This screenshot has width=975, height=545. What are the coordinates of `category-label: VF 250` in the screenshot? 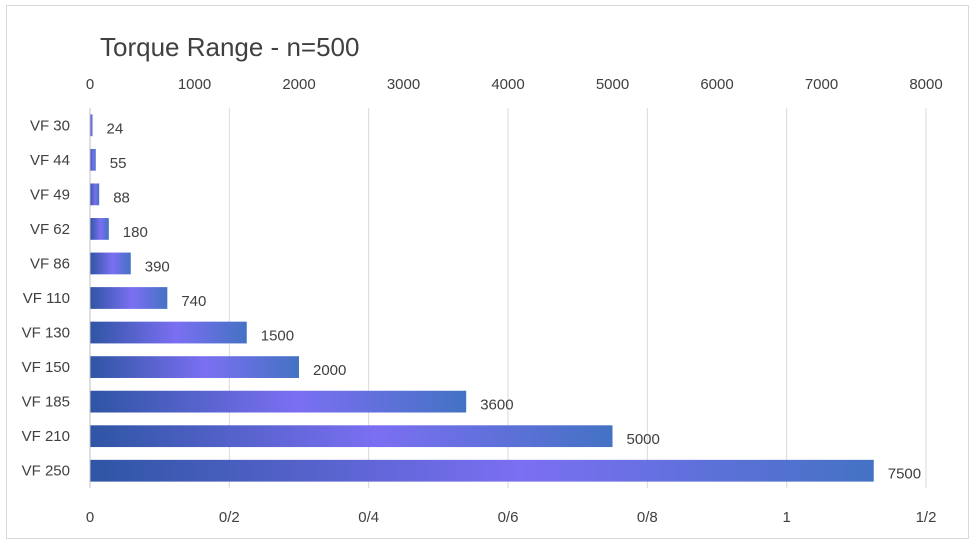 It's located at (46, 471).